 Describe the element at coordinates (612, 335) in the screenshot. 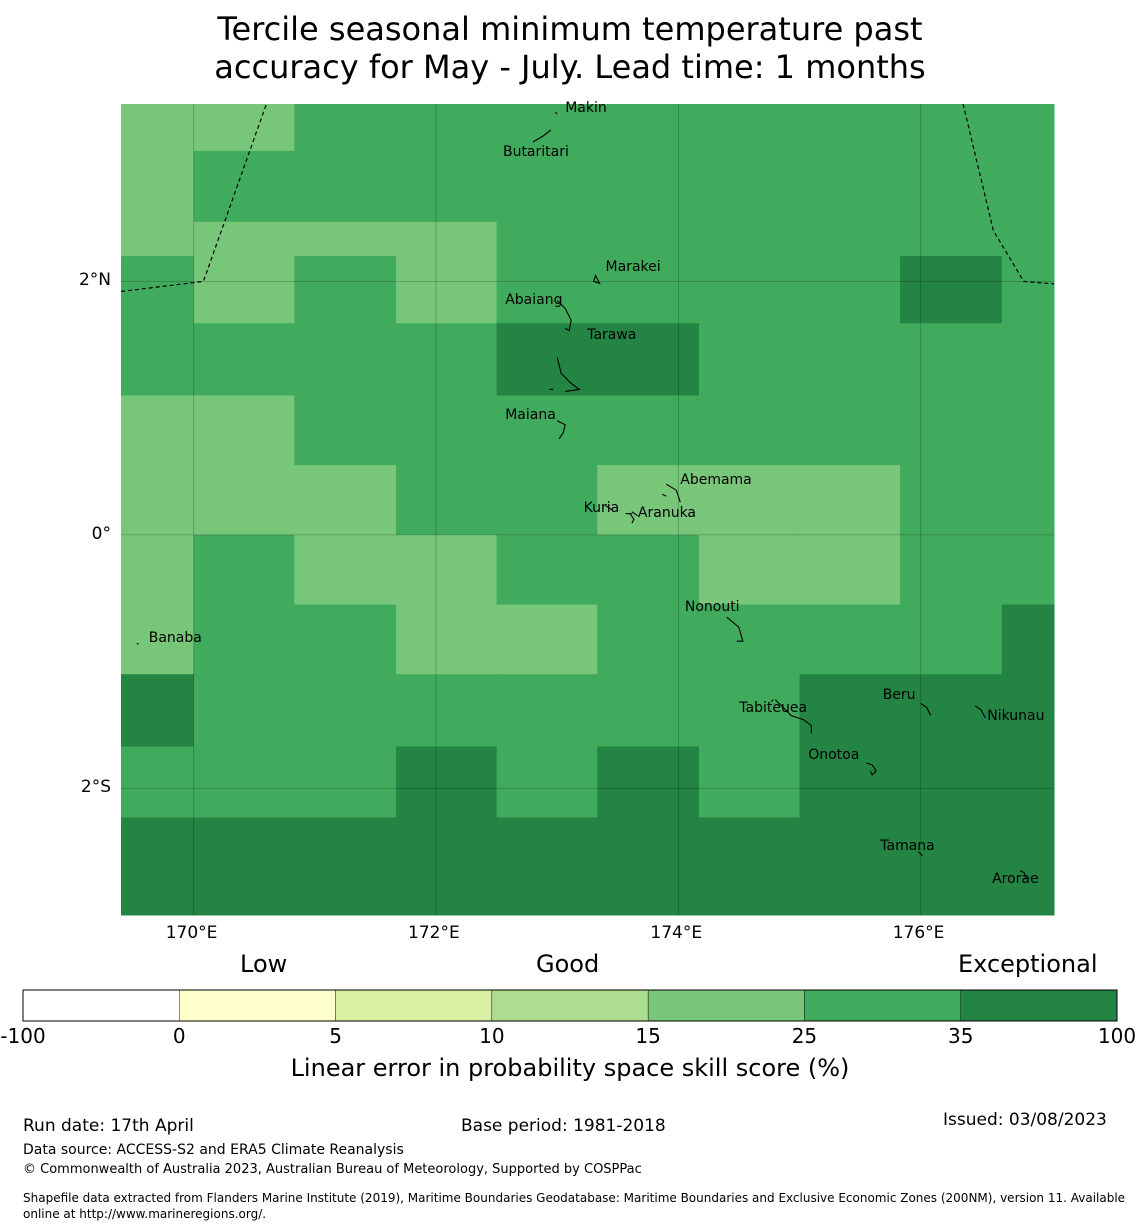

I see `island-label-tarawa: Tarawa` at that location.